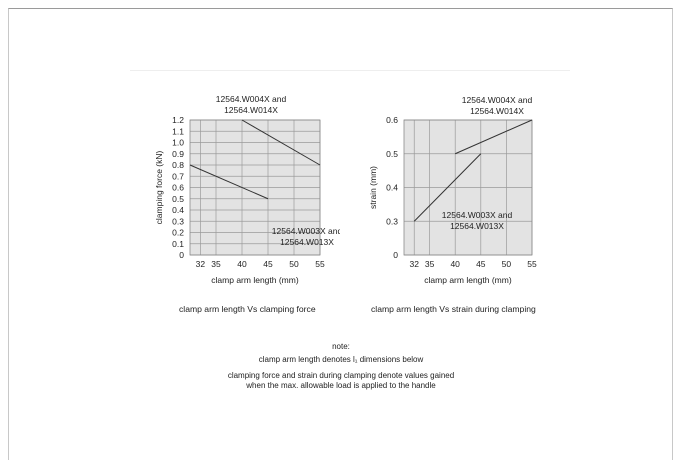 The image size is (682, 463). What do you see at coordinates (178, 244) in the screenshot?
I see `y-tick-label: 0.1` at bounding box center [178, 244].